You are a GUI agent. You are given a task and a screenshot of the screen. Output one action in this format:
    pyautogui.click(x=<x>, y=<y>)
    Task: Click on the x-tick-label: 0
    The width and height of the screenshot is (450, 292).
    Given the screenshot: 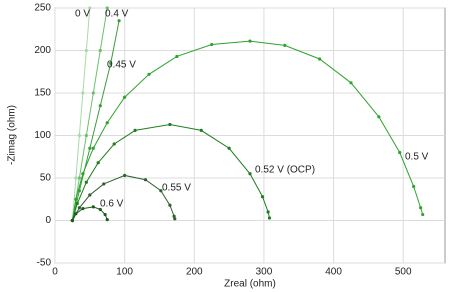 What is the action you would take?
    pyautogui.click(x=55, y=272)
    